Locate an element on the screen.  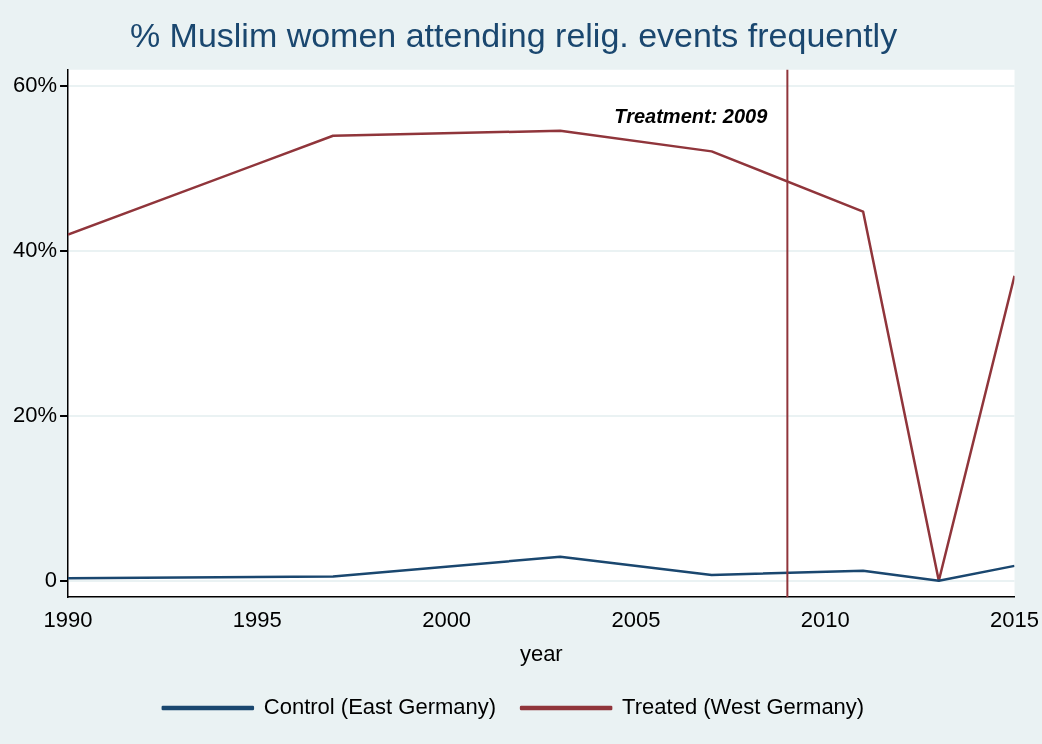
y-tick-label: 0 is located at coordinates (51, 579).